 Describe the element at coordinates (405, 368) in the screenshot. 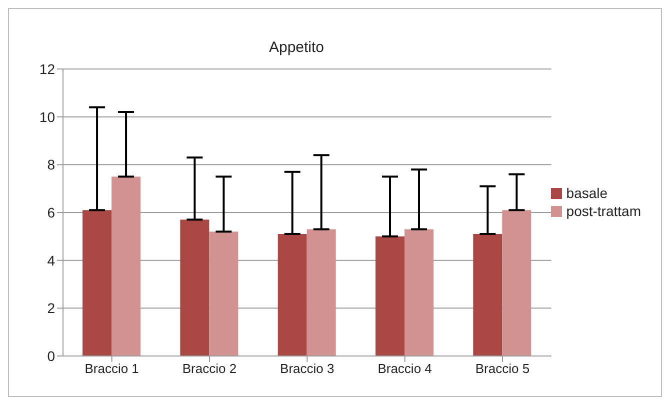

I see `x-tick-label: Braccio 4` at that location.